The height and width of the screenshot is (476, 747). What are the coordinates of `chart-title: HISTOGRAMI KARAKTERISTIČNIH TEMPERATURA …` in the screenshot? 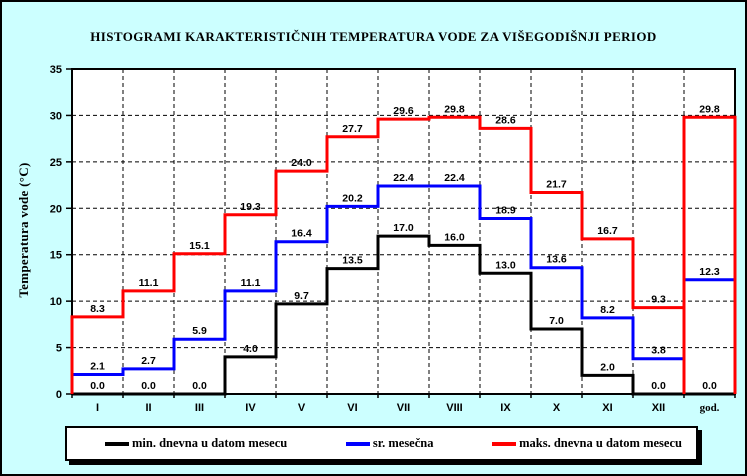 It's located at (373, 36).